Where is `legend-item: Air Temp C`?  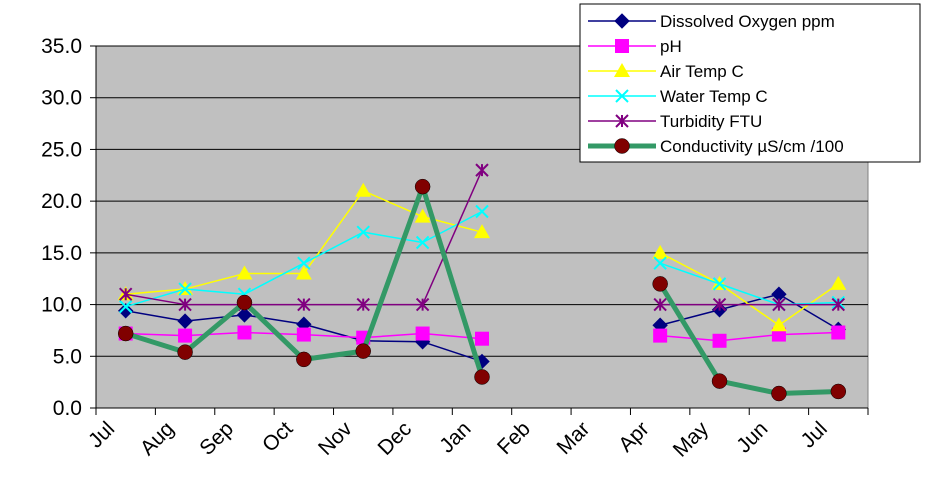
legend-item: Air Temp C is located at coordinates (666, 71).